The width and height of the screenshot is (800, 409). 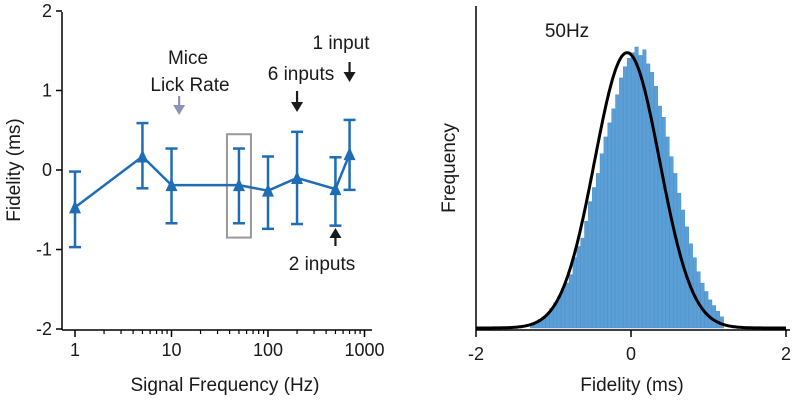 What do you see at coordinates (364, 350) in the screenshot?
I see `x-tick-label: 1000` at bounding box center [364, 350].